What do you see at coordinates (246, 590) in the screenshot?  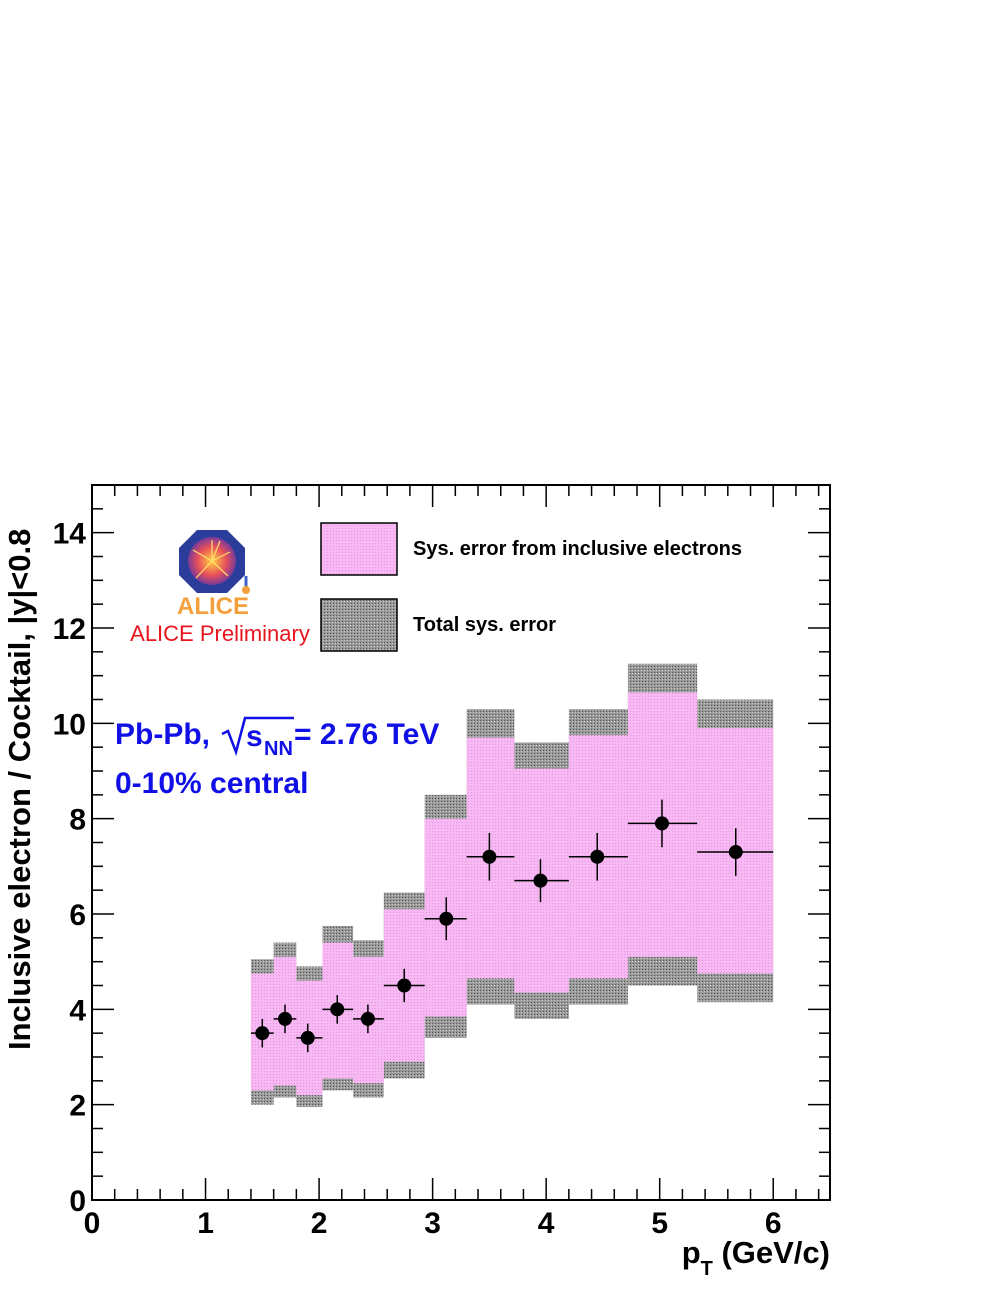 I see `alice-logo-dot` at bounding box center [246, 590].